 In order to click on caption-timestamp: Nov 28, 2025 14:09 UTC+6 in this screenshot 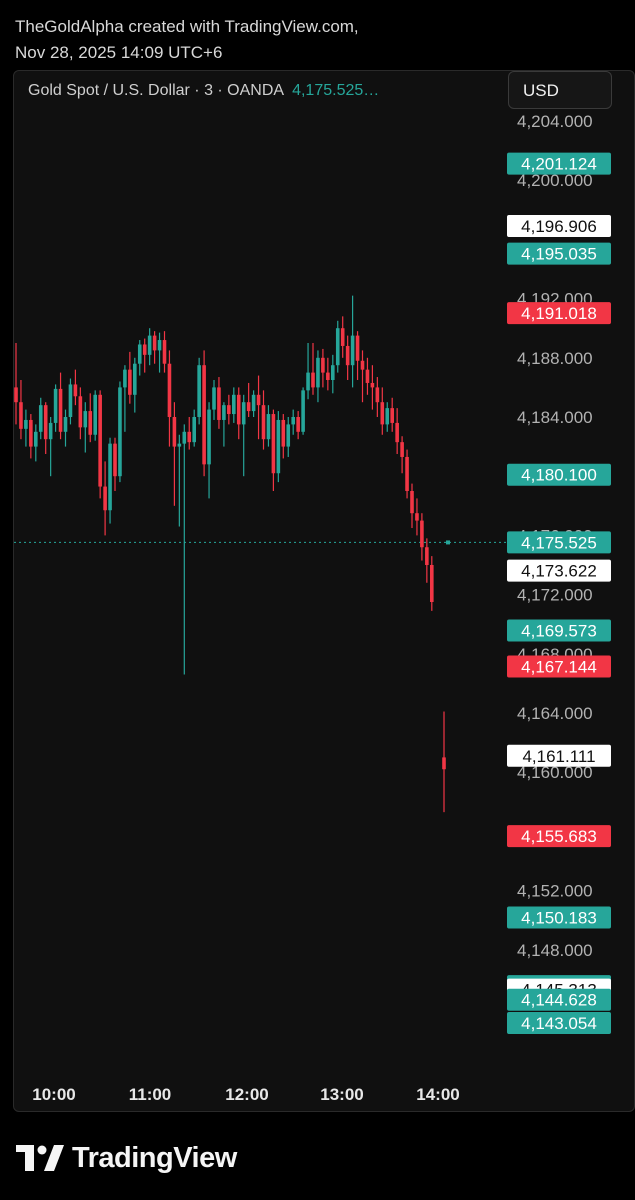, I will do `click(119, 52)`.